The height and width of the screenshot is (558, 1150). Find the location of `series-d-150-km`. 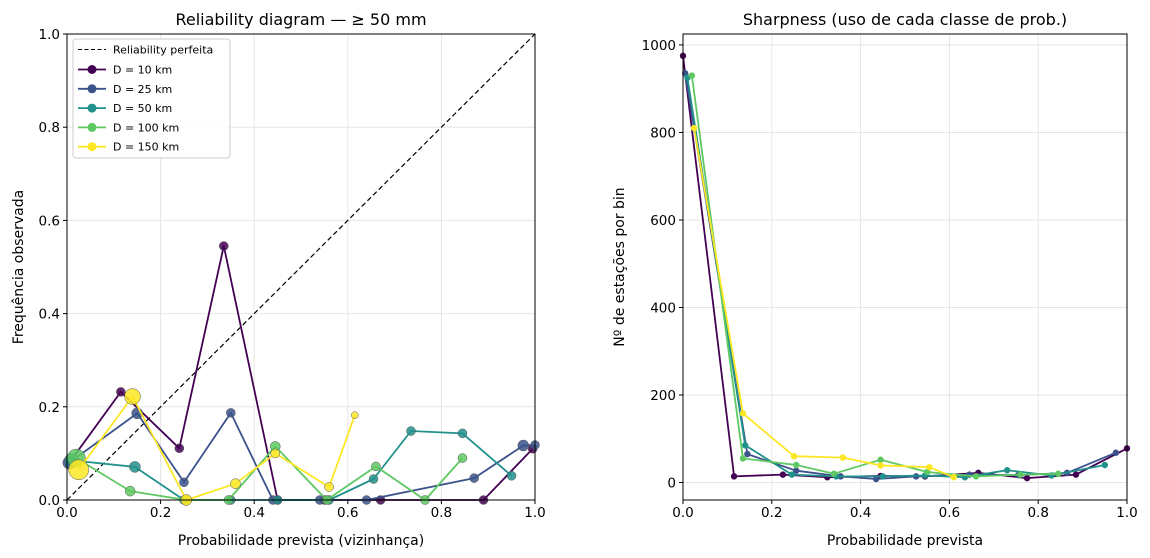

series-d-150-km is located at coordinates (213, 447).